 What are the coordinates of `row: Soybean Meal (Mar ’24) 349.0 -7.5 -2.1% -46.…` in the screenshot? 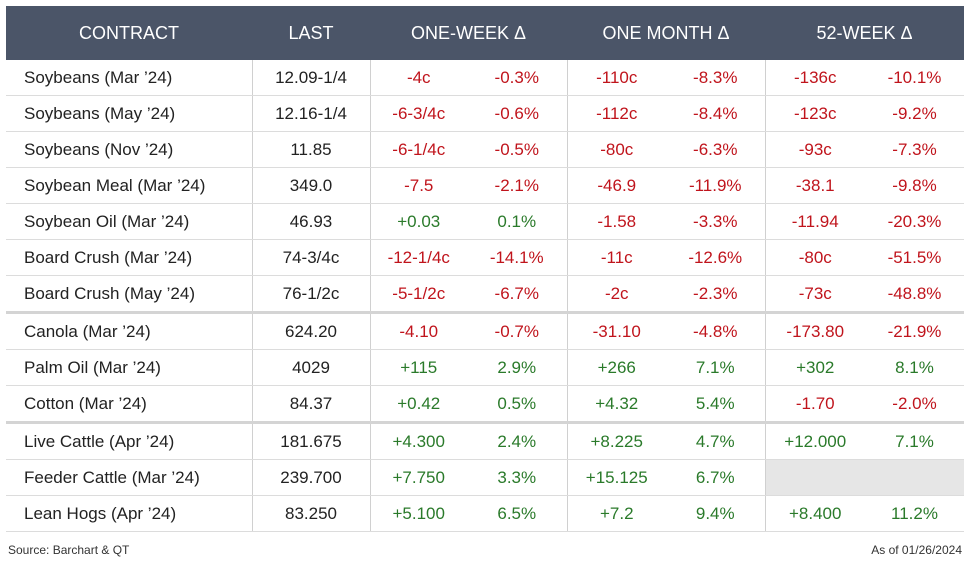 It's located at (485, 185).